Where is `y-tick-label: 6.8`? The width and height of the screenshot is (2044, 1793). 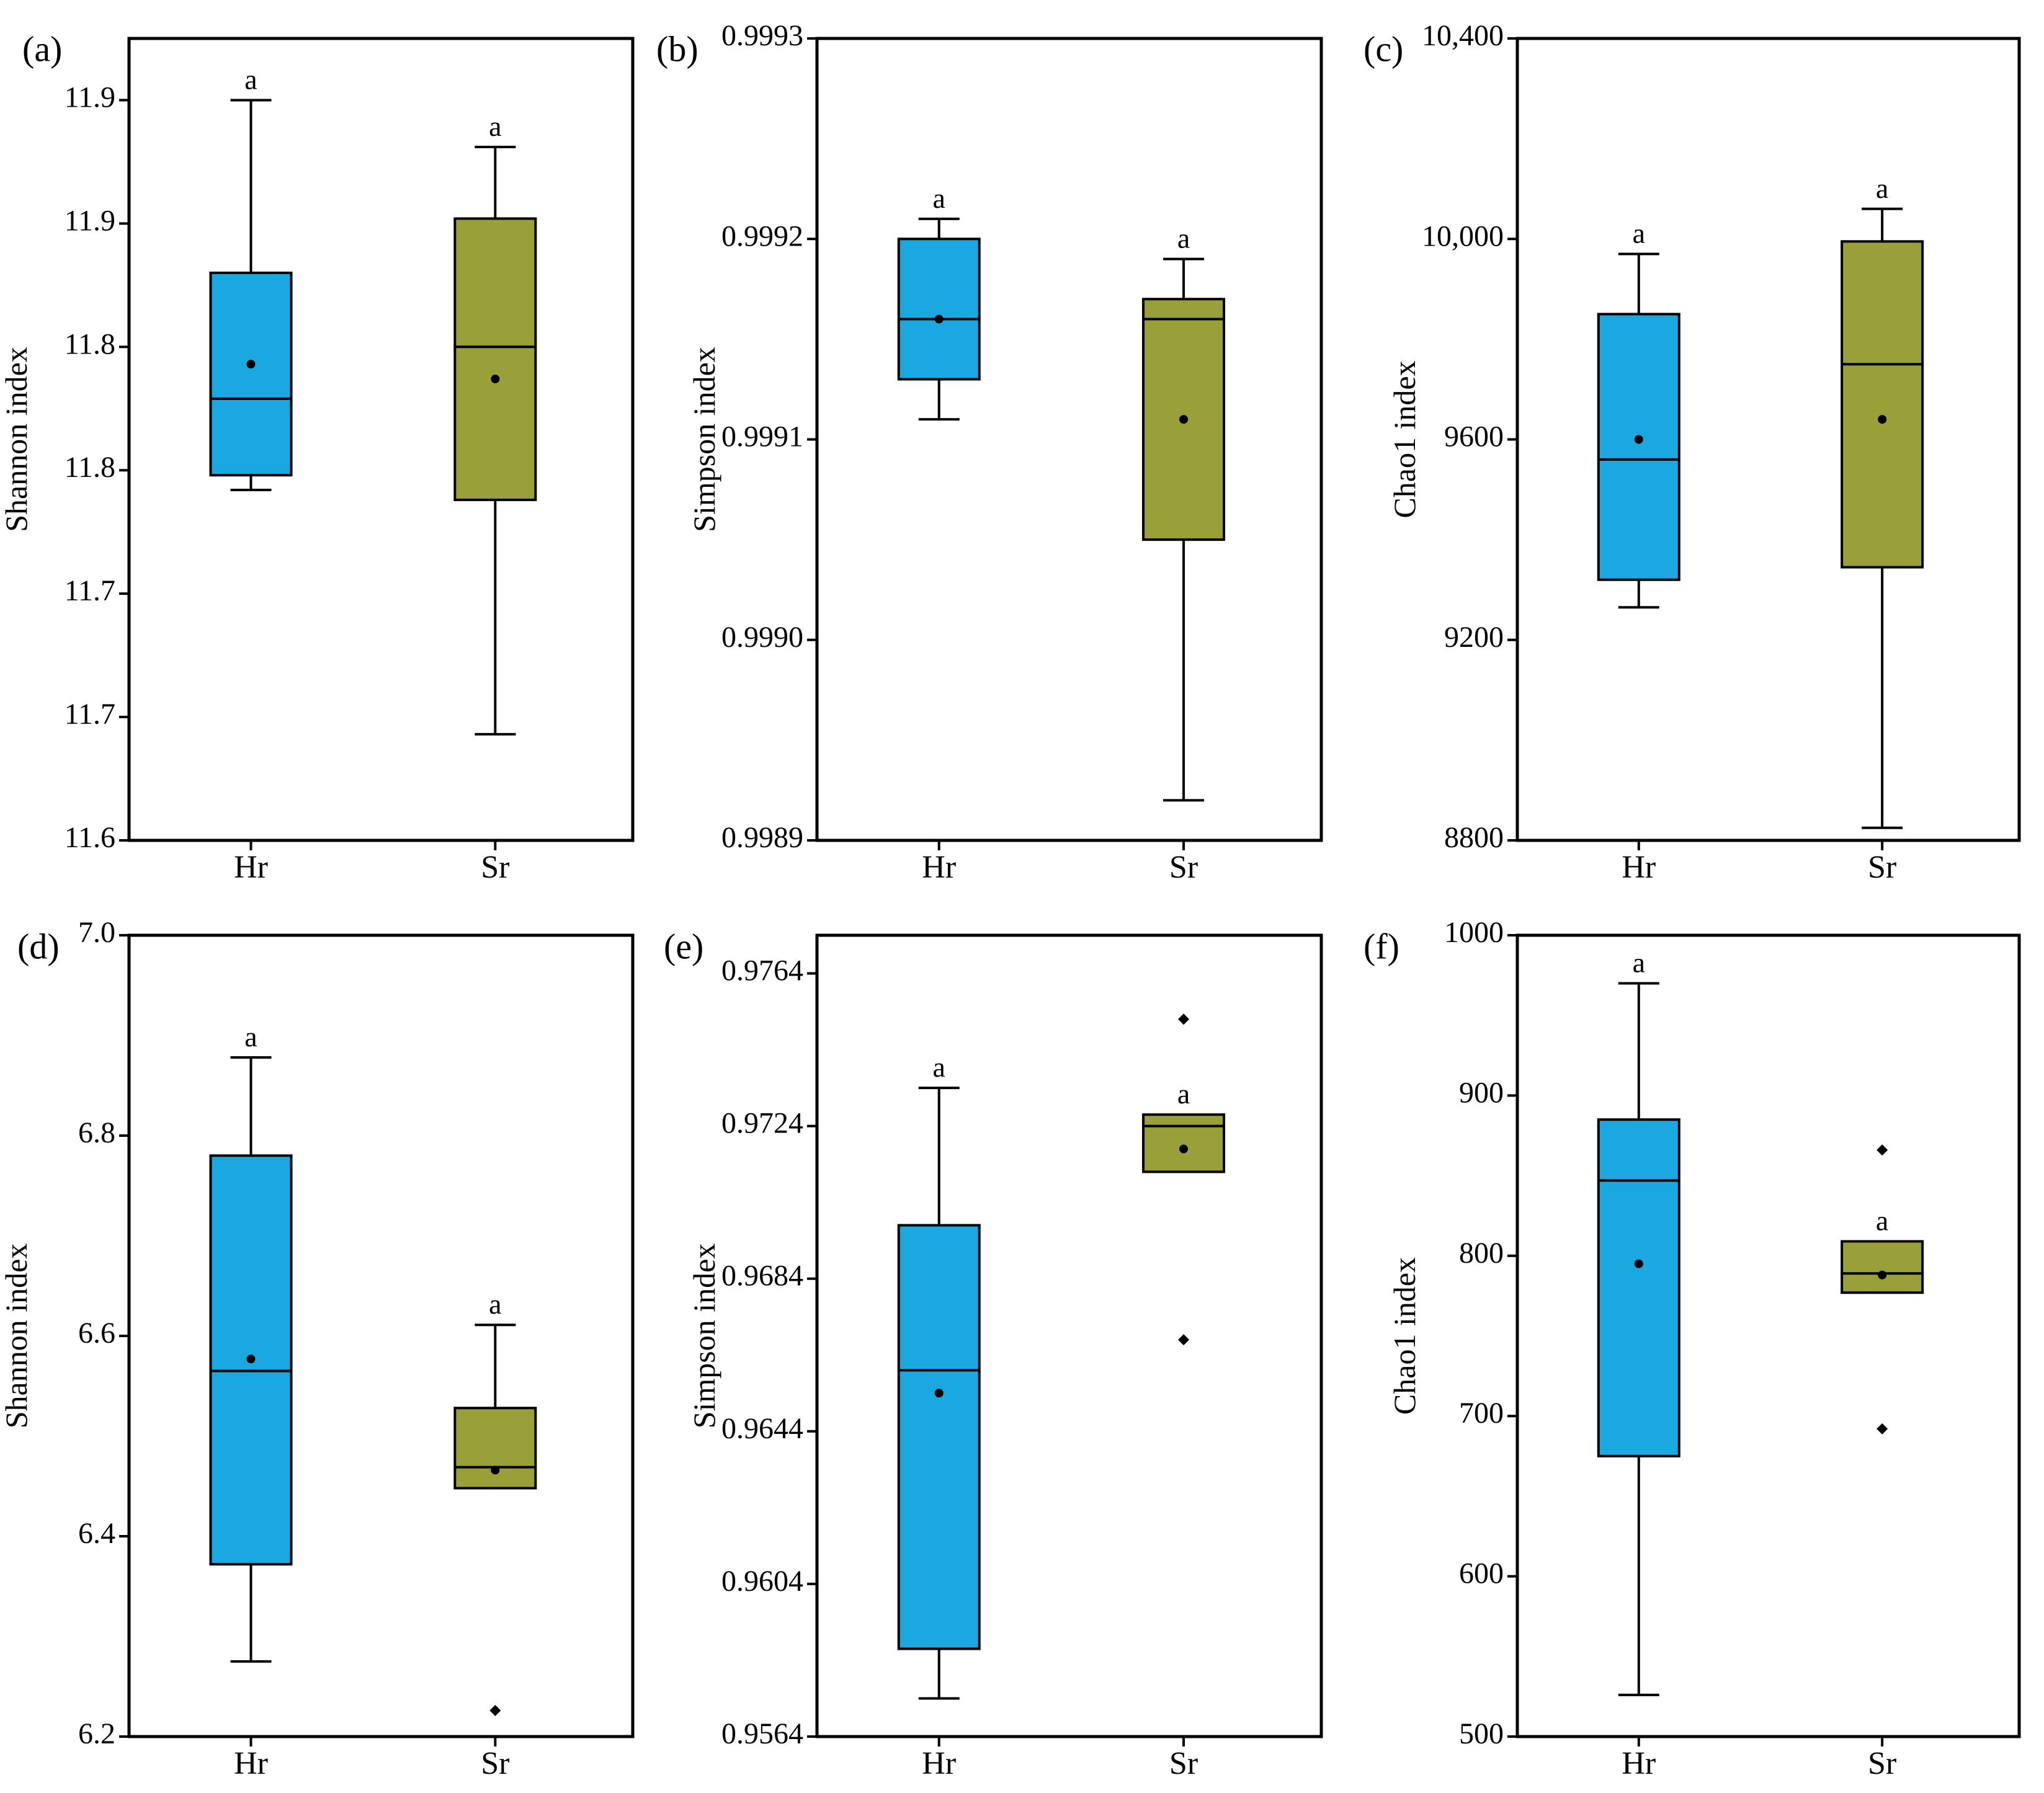
y-tick-label: 6.8 is located at coordinates (96, 1132).